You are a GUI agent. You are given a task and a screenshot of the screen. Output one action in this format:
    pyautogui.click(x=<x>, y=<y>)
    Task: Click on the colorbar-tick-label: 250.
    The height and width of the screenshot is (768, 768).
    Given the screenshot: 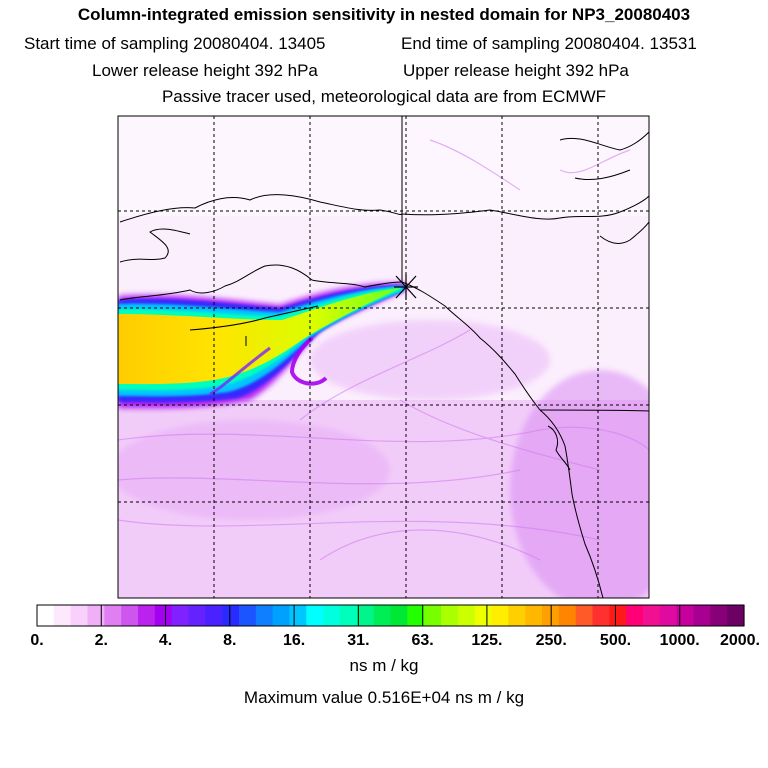 What is the action you would take?
    pyautogui.click(x=551, y=640)
    